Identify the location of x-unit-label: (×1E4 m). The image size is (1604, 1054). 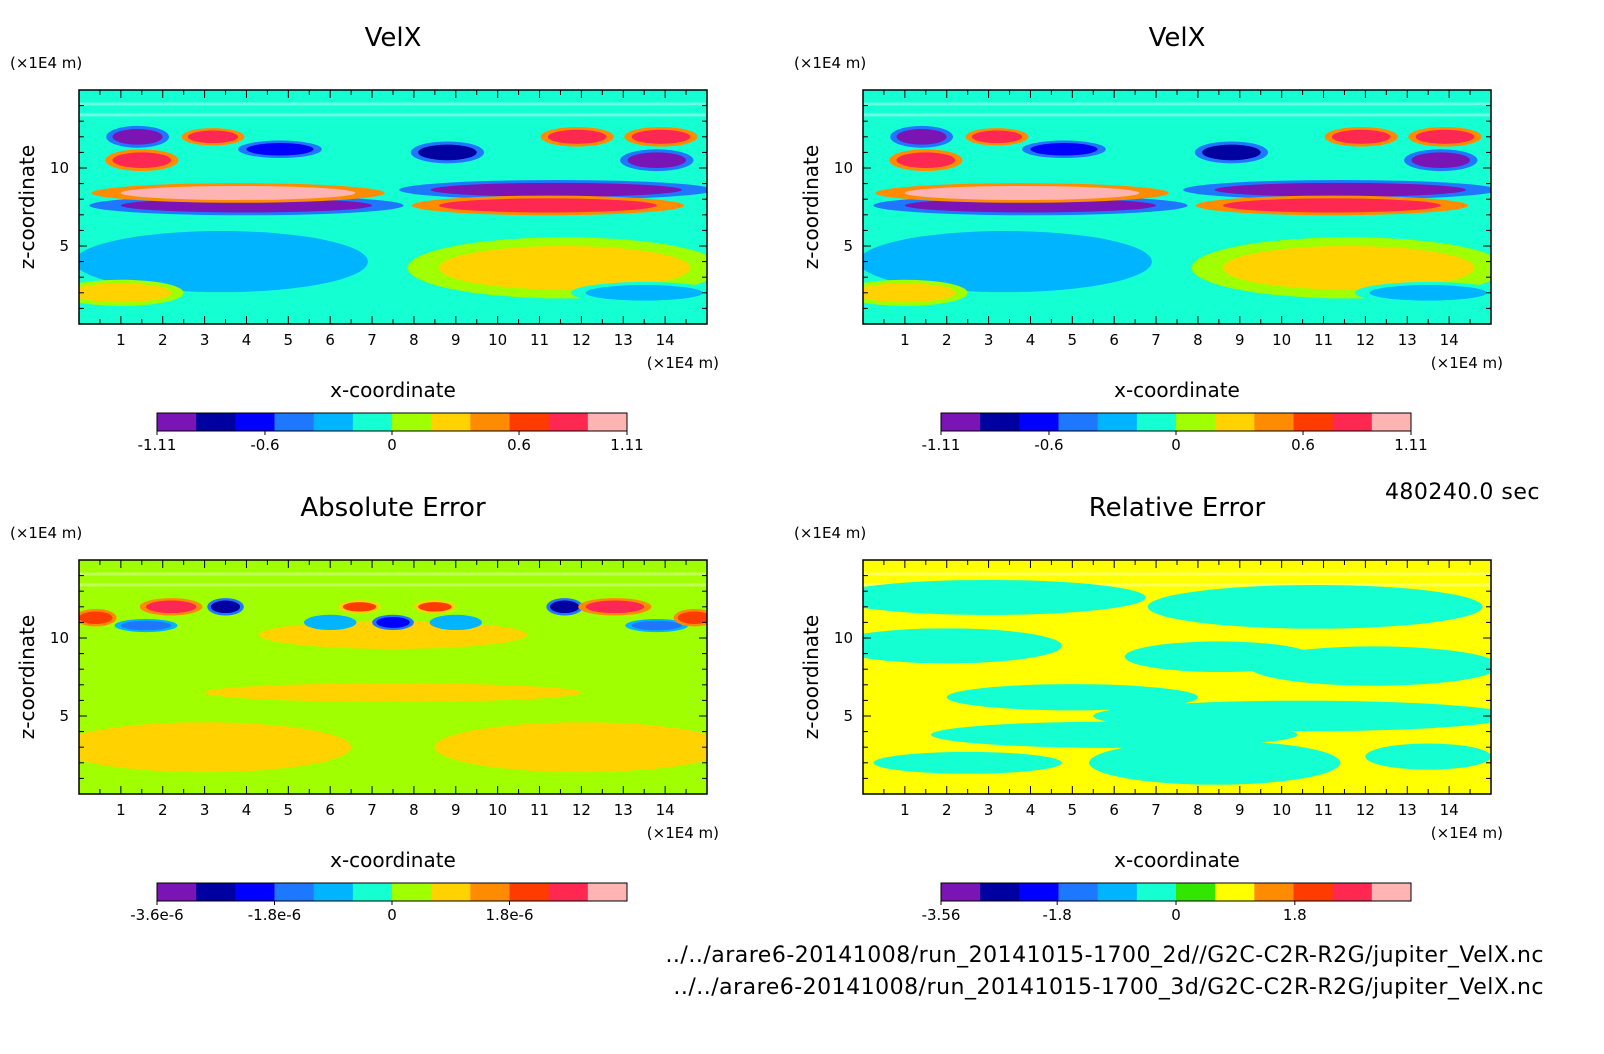
(1467, 363).